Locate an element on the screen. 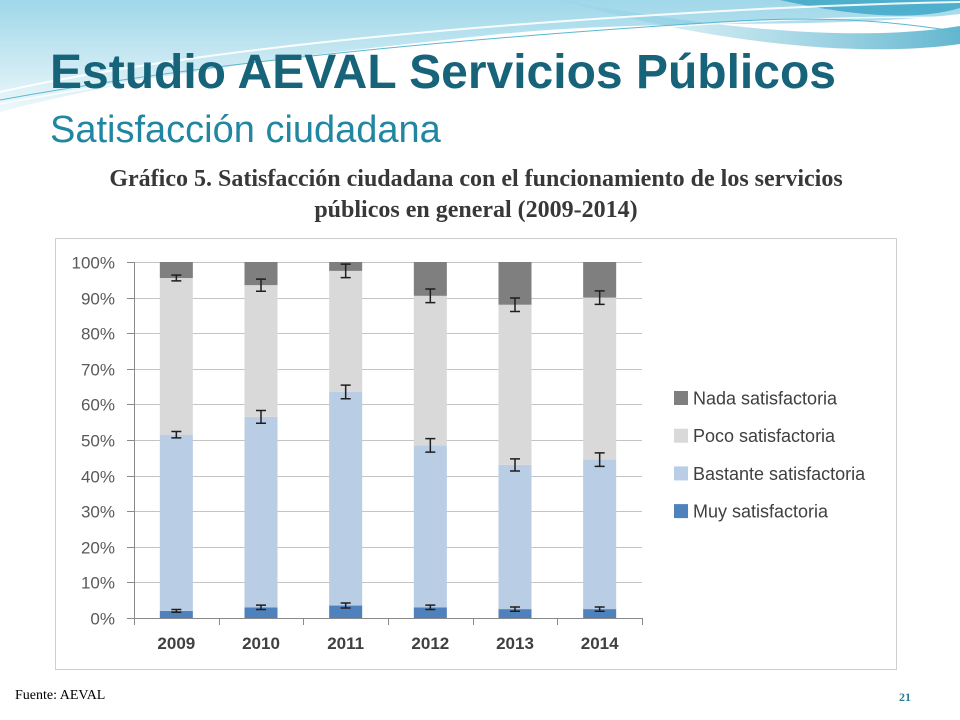  error-bar-bastante-satisfactoria-2013 is located at coordinates (515, 465).